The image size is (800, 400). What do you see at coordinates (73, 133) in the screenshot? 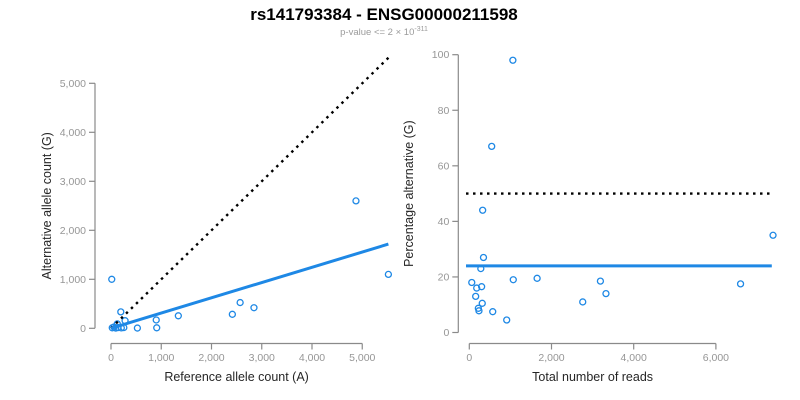
I see `y-tick-label: 4,000` at bounding box center [73, 133].